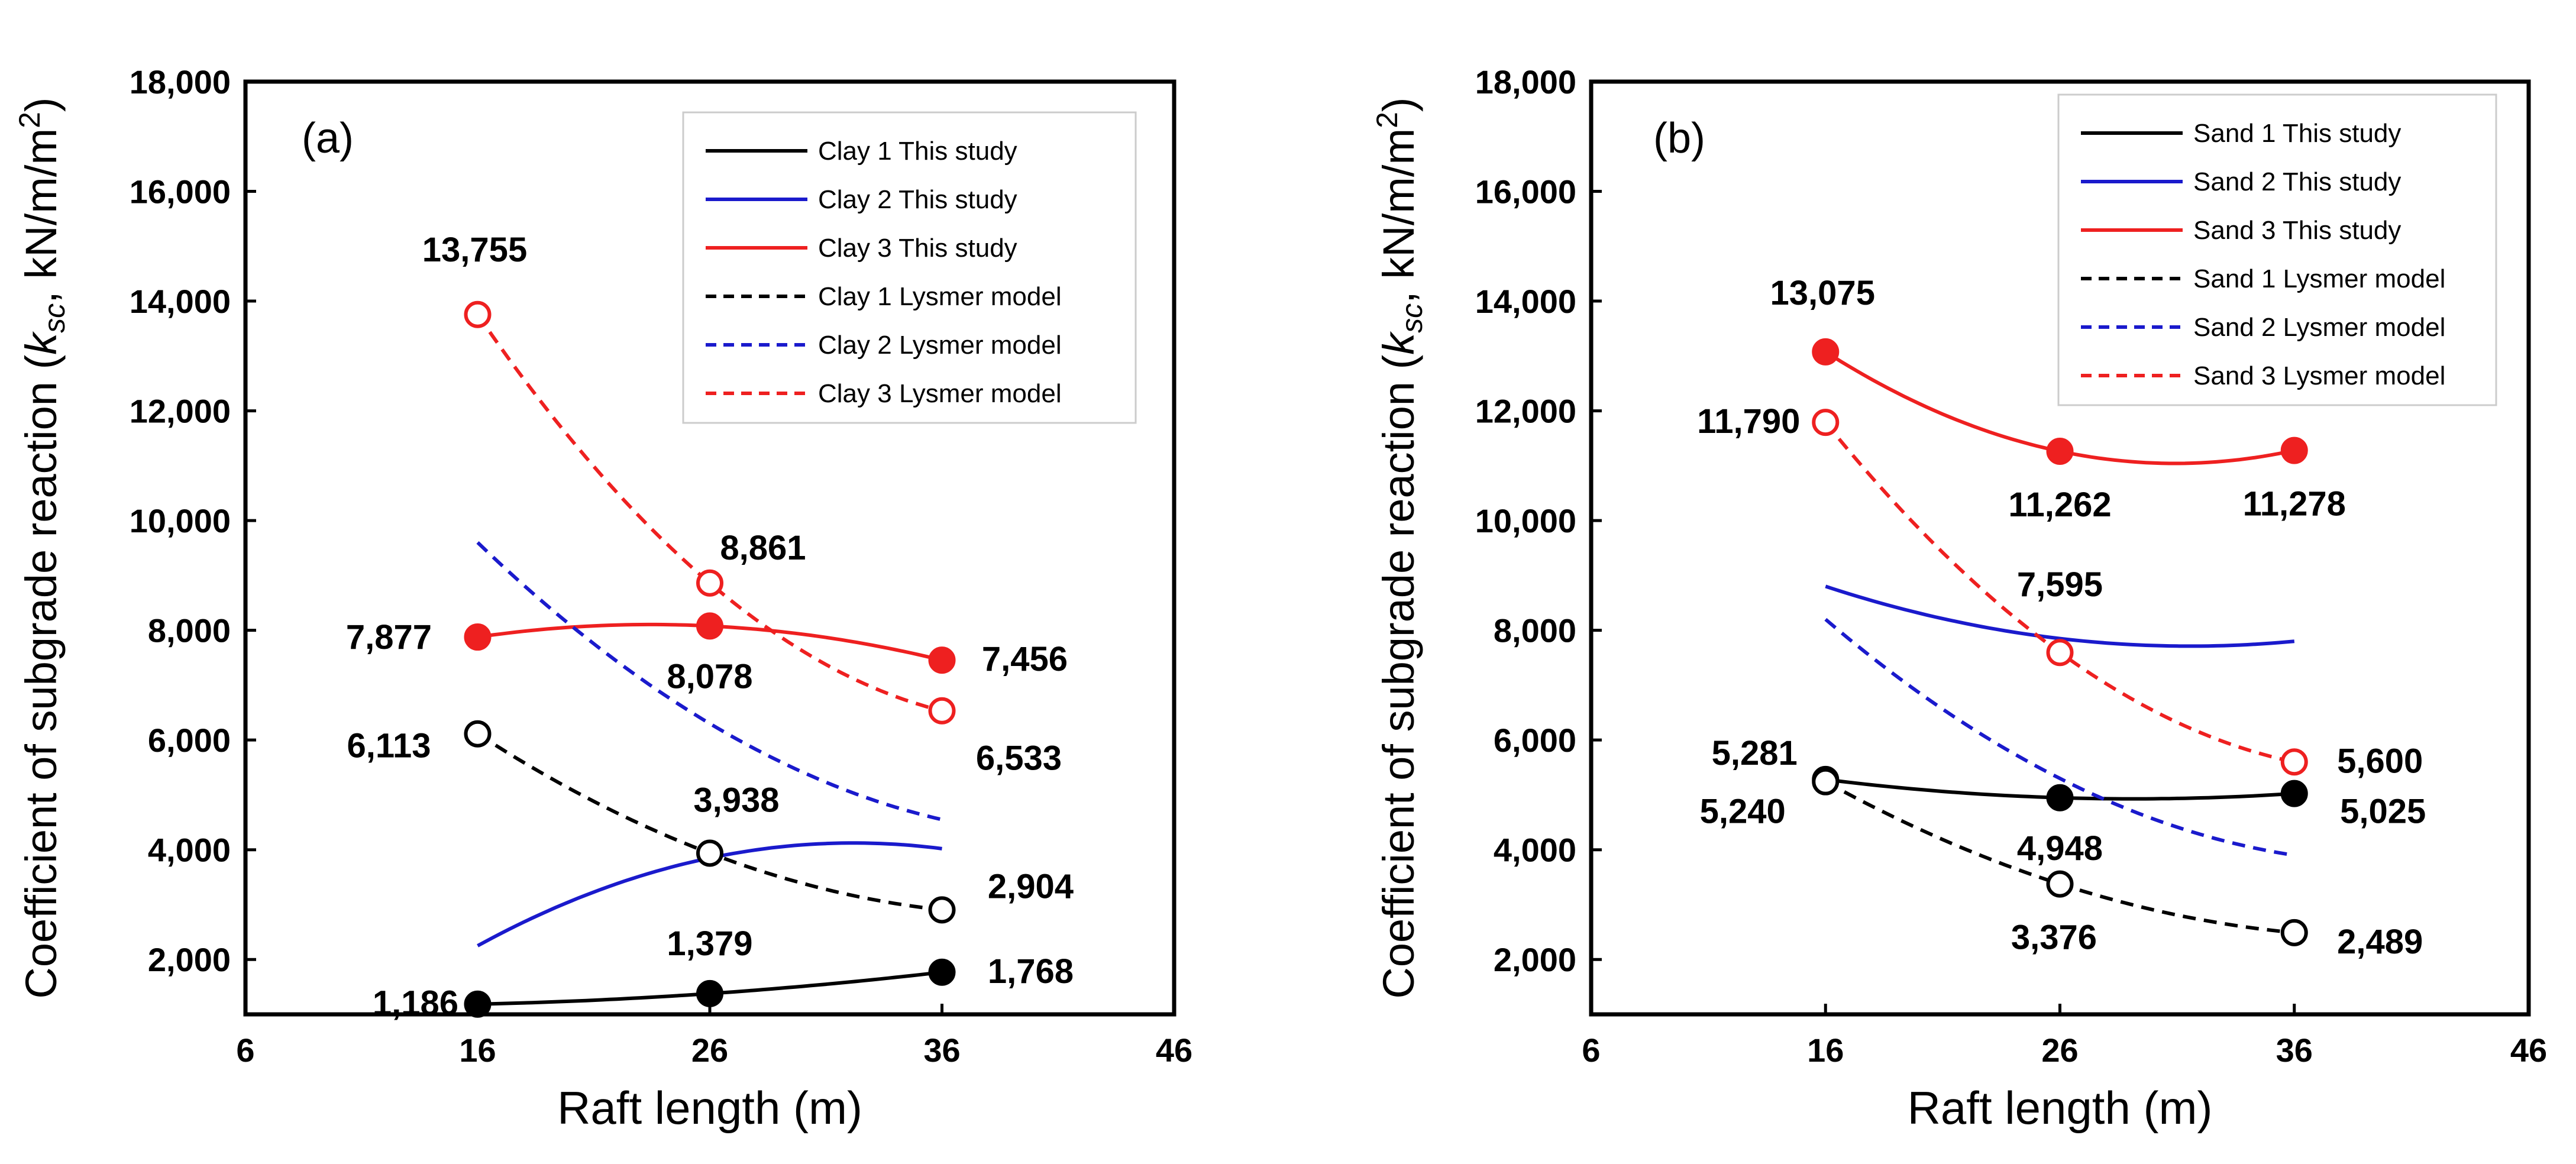 Image resolution: width=2576 pixels, height=1164 pixels. Describe the element at coordinates (1025, 659) in the screenshot. I see `data-label: 7,456` at that location.